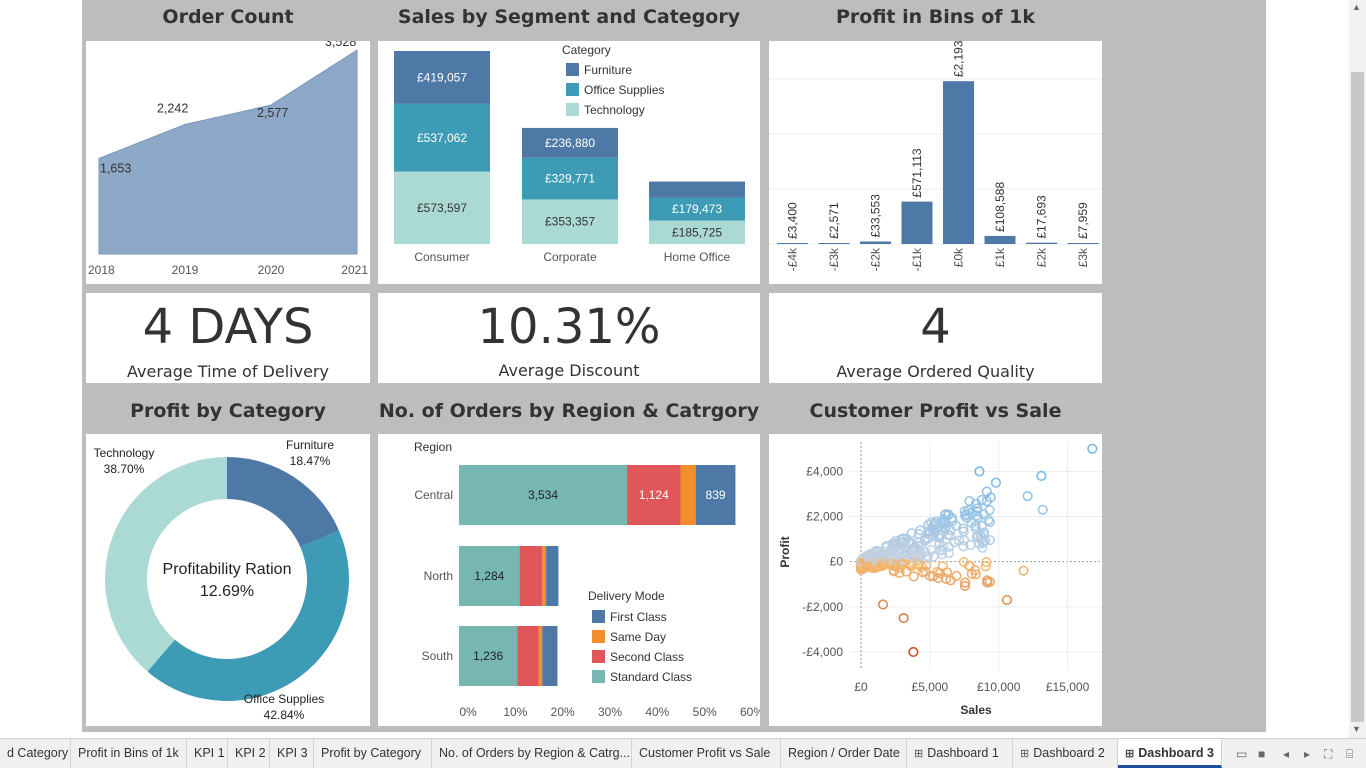 The width and height of the screenshot is (1366, 769). I want to click on tab-dashboard-1: ⊞ Dashboard 1, so click(960, 753).